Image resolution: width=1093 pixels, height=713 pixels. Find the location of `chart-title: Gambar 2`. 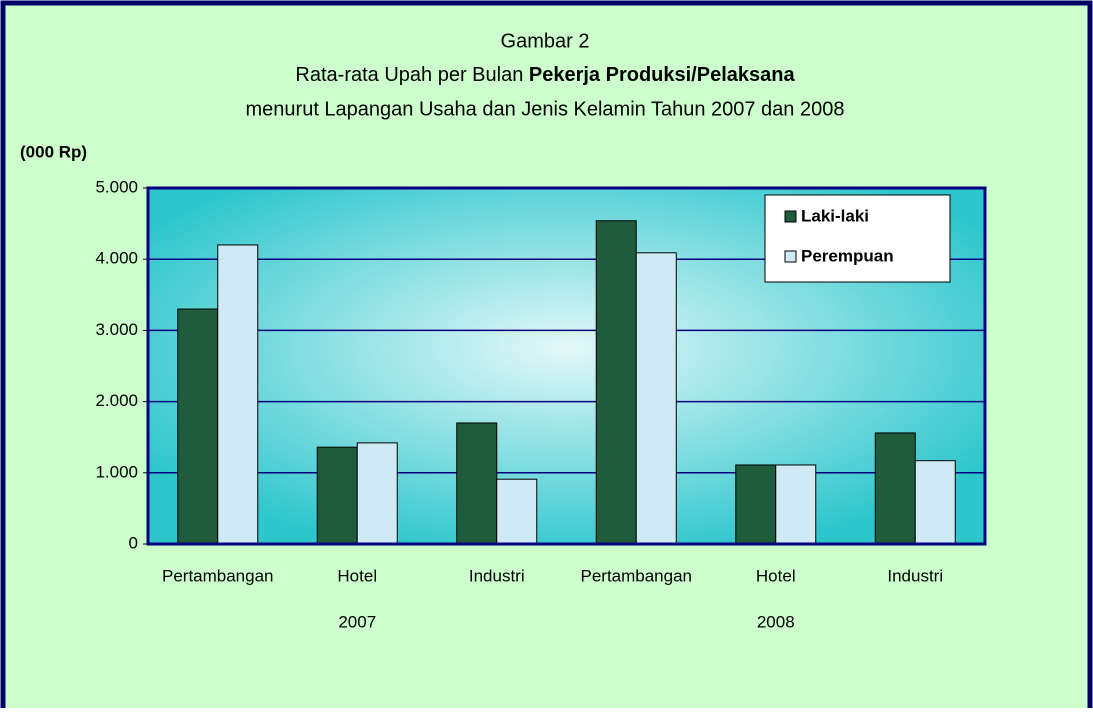

chart-title: Gambar 2 is located at coordinates (545, 41).